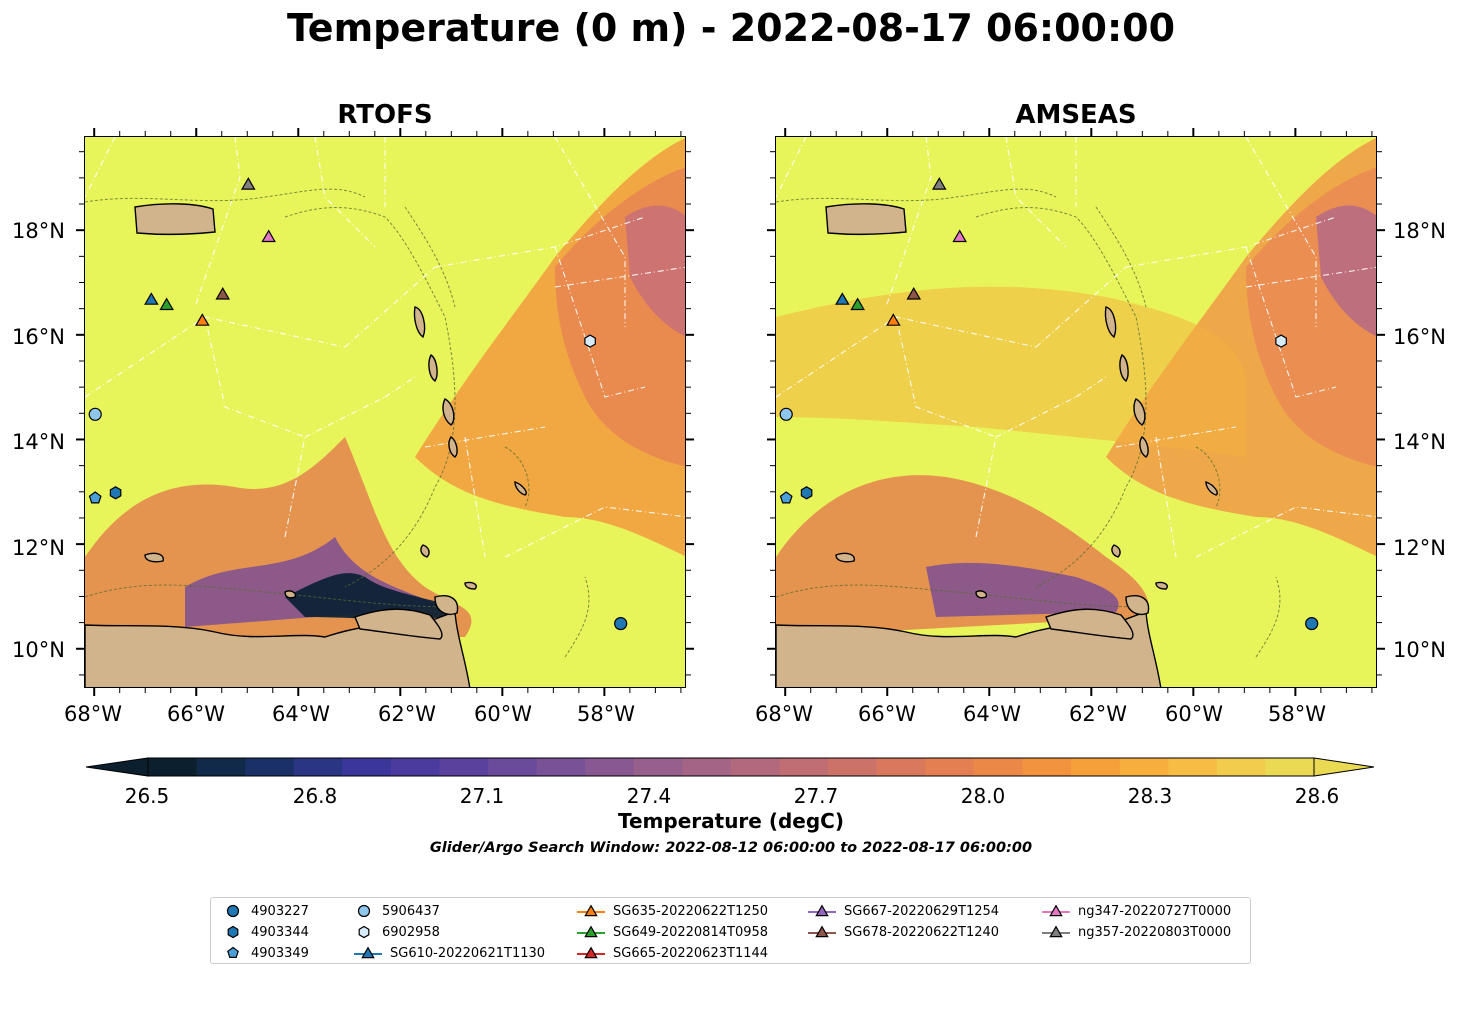 The height and width of the screenshot is (1014, 1462). What do you see at coordinates (1419, 548) in the screenshot?
I see `lat-label-right-12: 12°N` at bounding box center [1419, 548].